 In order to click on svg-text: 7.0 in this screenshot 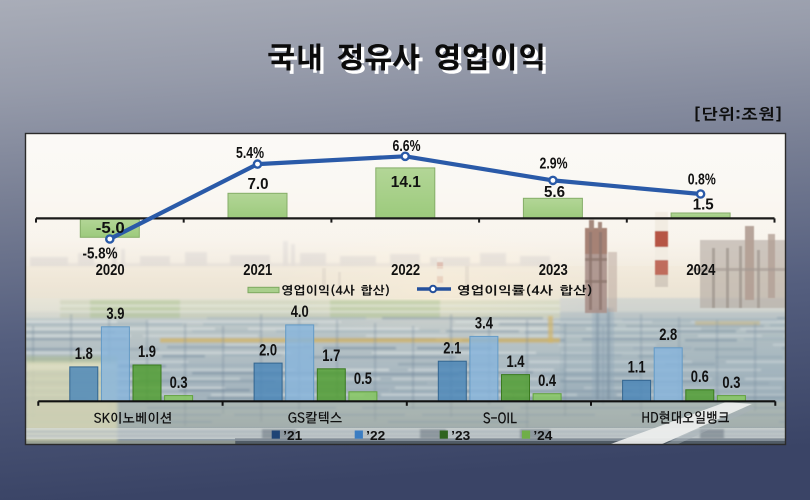, I will do `click(258, 184)`.